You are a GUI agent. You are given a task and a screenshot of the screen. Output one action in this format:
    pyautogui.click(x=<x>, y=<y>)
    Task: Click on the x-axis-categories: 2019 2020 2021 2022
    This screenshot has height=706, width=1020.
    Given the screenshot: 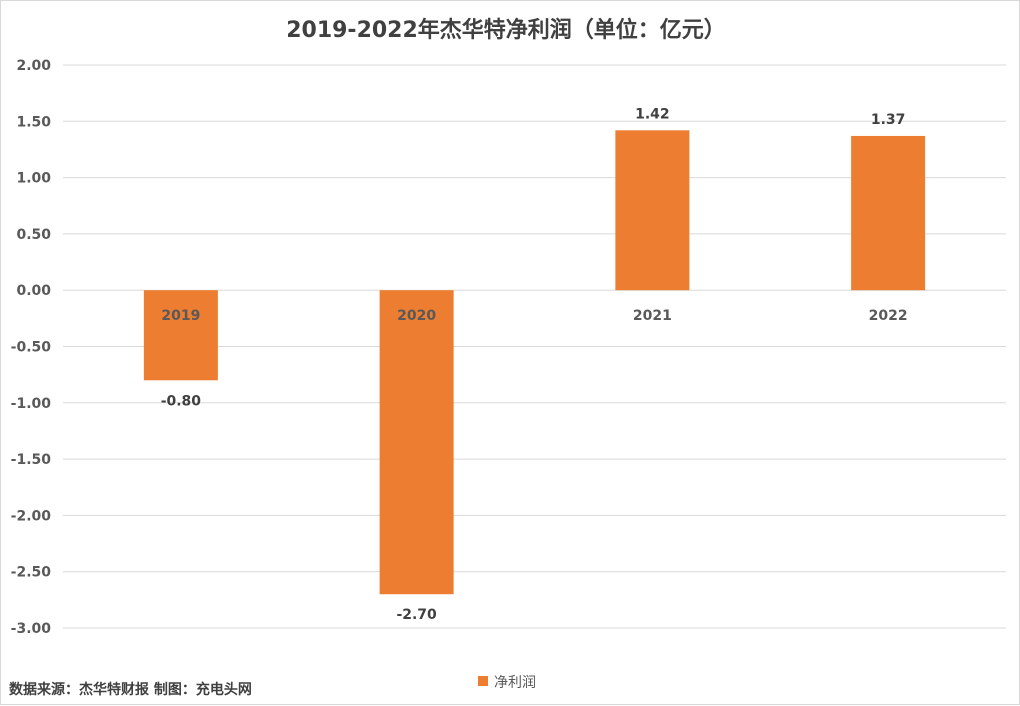 What is the action you would take?
    pyautogui.click(x=534, y=316)
    